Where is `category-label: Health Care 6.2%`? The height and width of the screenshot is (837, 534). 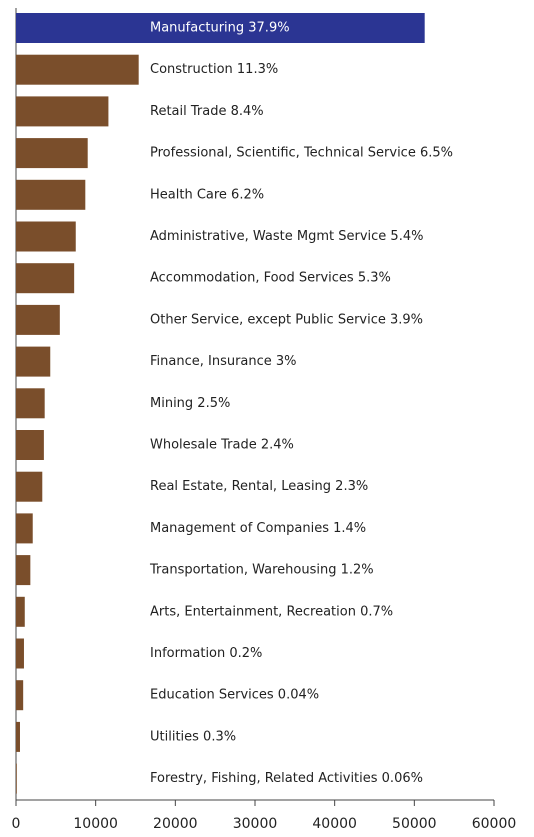
category-label: Health Care 6.2% is located at coordinates (207, 194).